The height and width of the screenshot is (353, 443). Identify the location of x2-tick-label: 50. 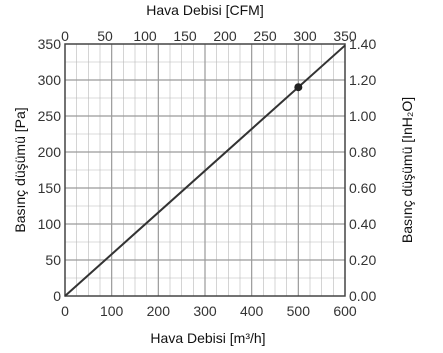
(105, 36).